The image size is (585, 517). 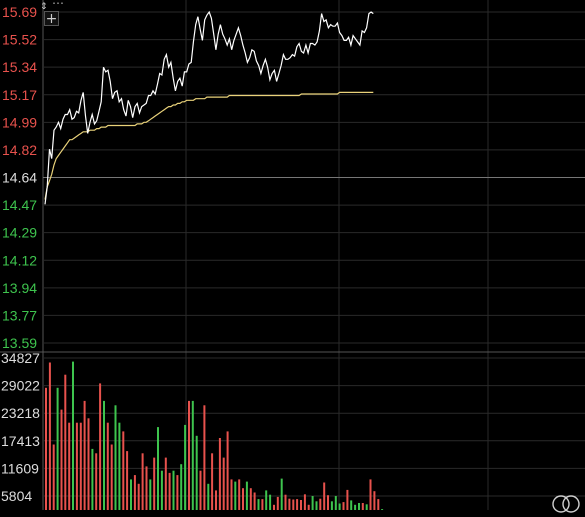 What do you see at coordinates (19, 288) in the screenshot?
I see `price-tick-label: 13.94` at bounding box center [19, 288].